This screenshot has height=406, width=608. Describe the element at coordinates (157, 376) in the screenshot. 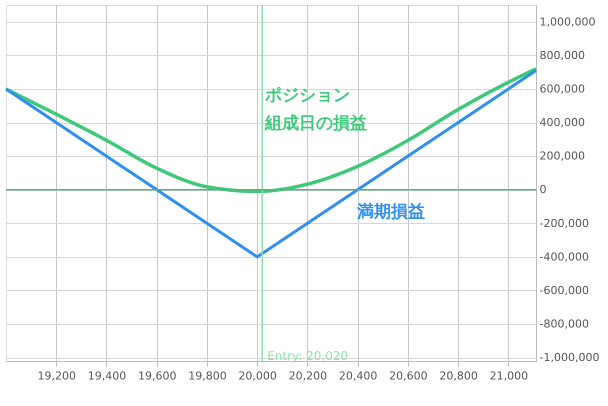

I see `x-tick-label: 19,600` at that location.